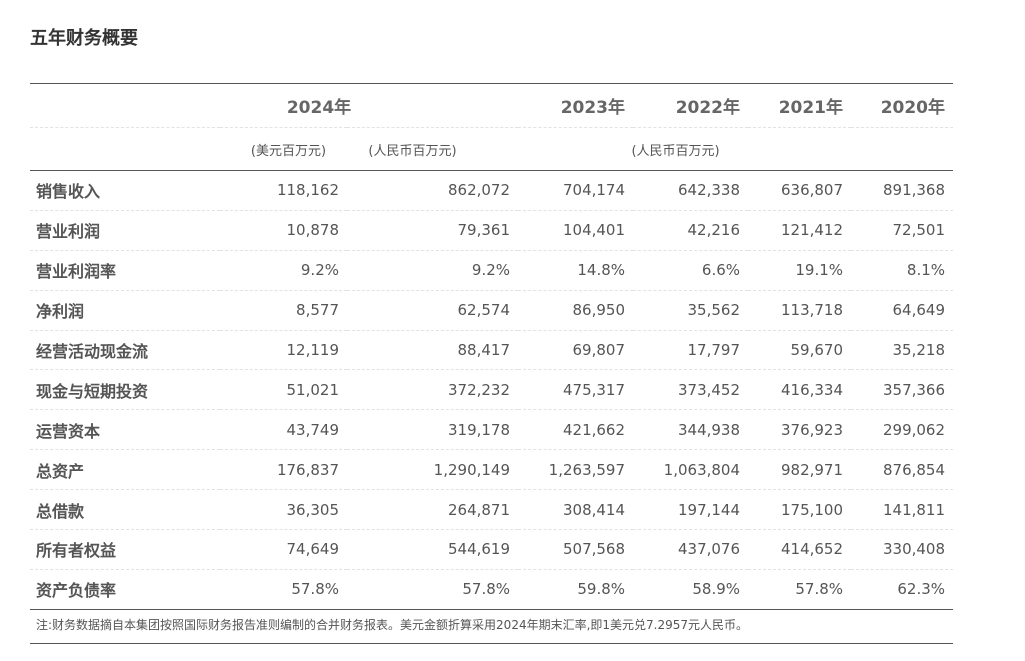 Image resolution: width=1025 pixels, height=661 pixels. Describe the element at coordinates (283, 589) in the screenshot. I see `cell-usd: 57.8%` at that location.